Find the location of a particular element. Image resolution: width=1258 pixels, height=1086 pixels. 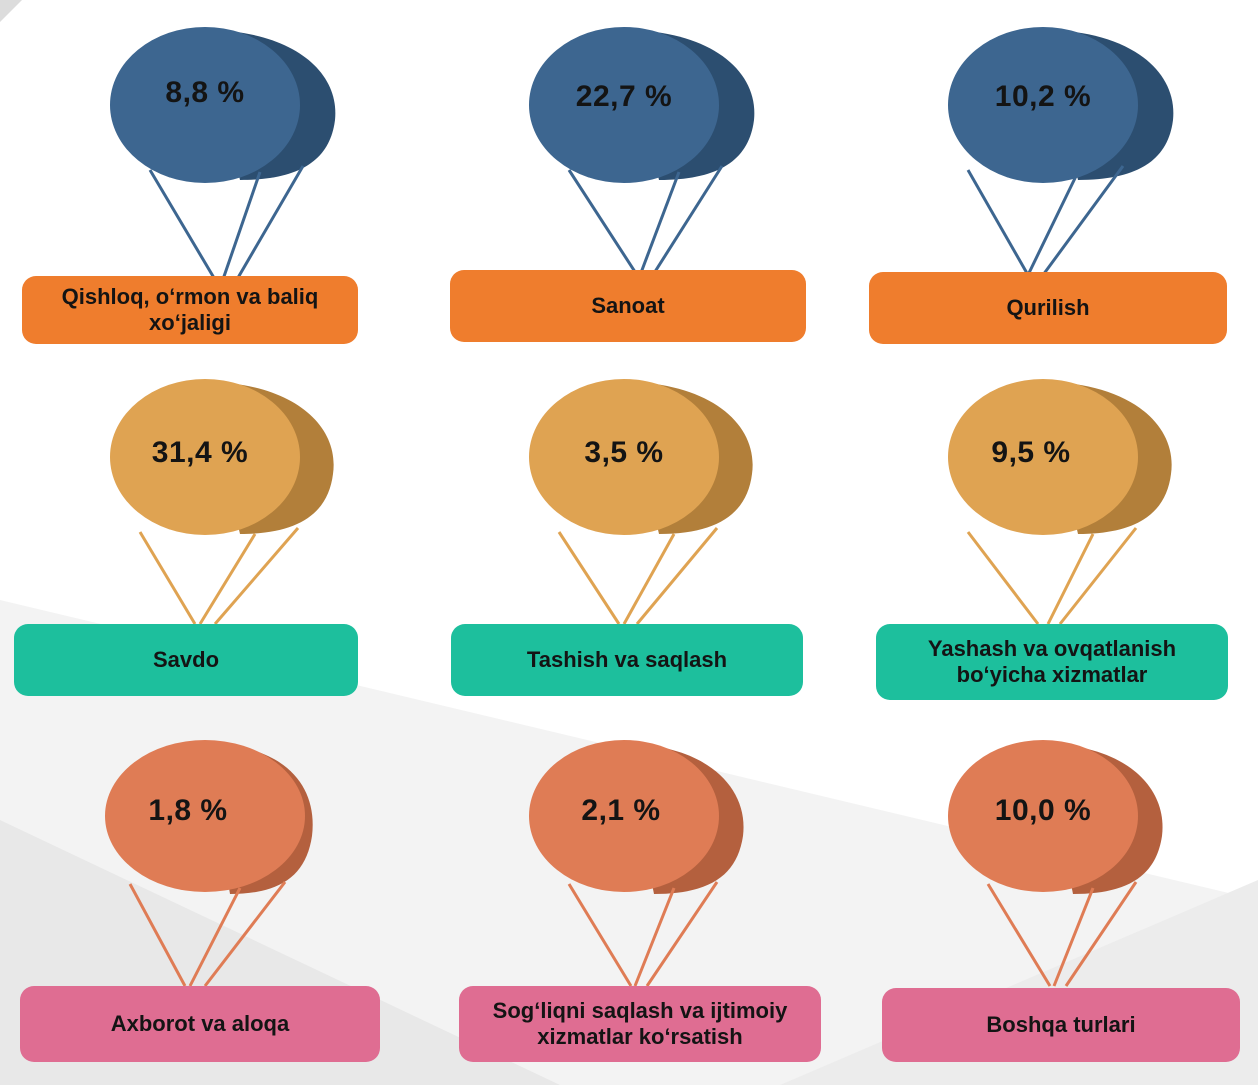

percentage-value: 10,0 % is located at coordinates (1043, 810).